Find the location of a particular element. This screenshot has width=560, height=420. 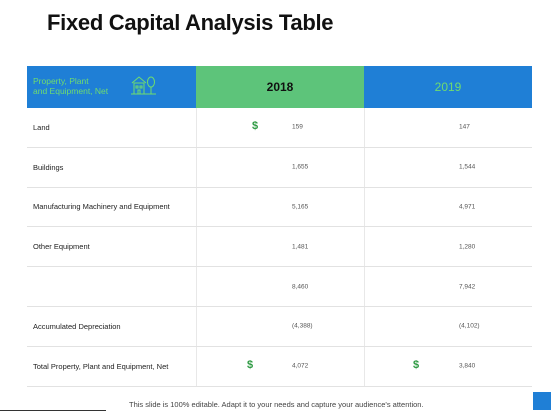

row-label: Accumulated Depreciation is located at coordinates (77, 326).